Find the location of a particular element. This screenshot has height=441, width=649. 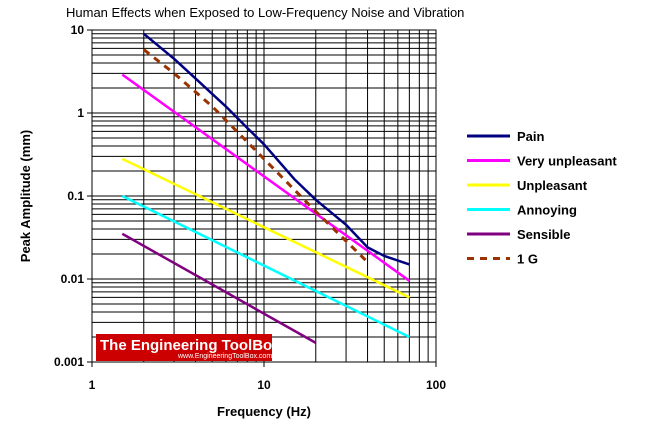

series-line-unpleasant is located at coordinates (265, 228).